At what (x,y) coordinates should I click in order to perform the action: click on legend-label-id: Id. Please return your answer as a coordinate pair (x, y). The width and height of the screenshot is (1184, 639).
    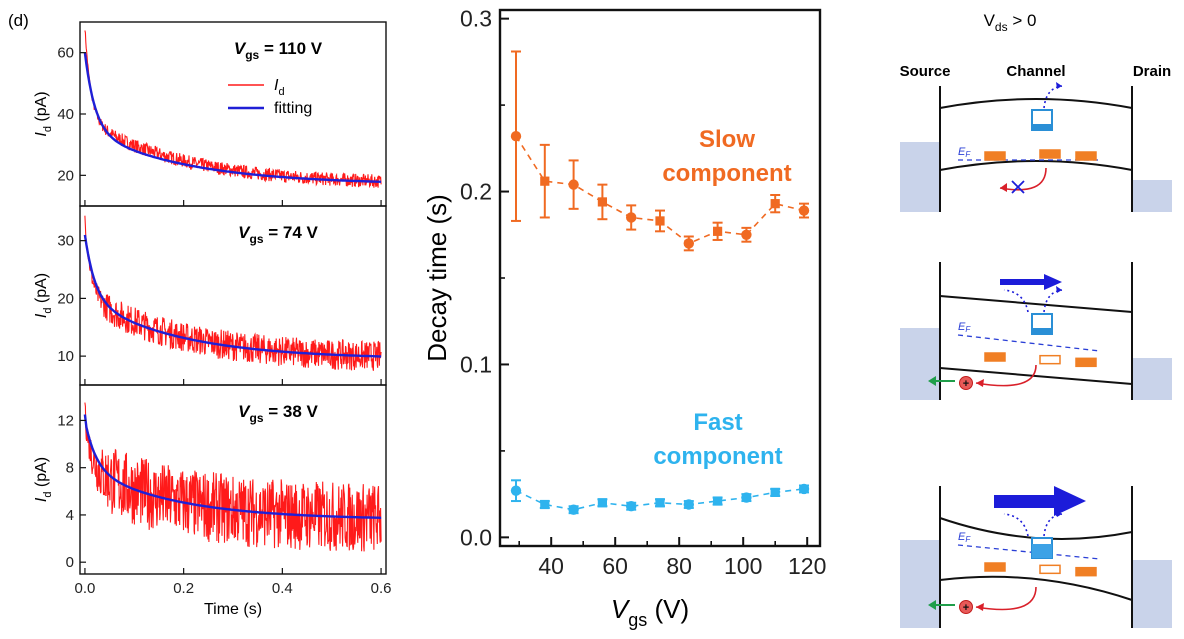
    Looking at the image, I should click on (279, 87).